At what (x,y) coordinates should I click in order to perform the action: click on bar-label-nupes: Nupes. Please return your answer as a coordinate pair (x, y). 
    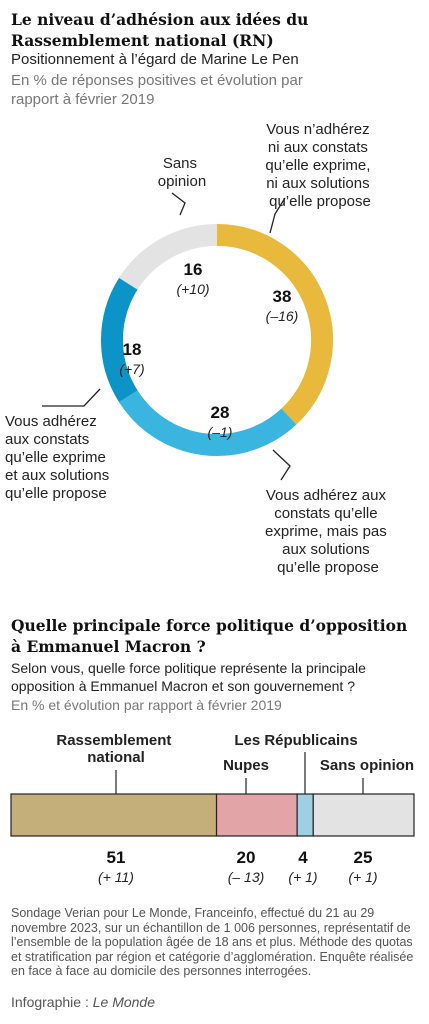
    Looking at the image, I should click on (246, 765).